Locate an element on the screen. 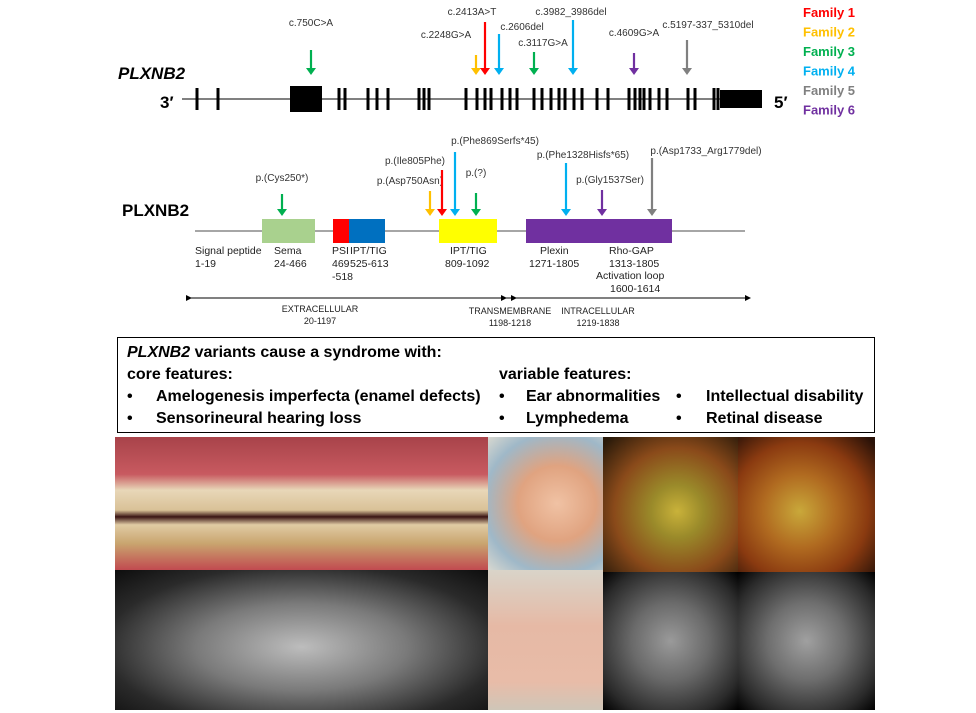 The image size is (976, 713). protein-variant-label: p.(Phe869Serfs*45) is located at coordinates (495, 141).